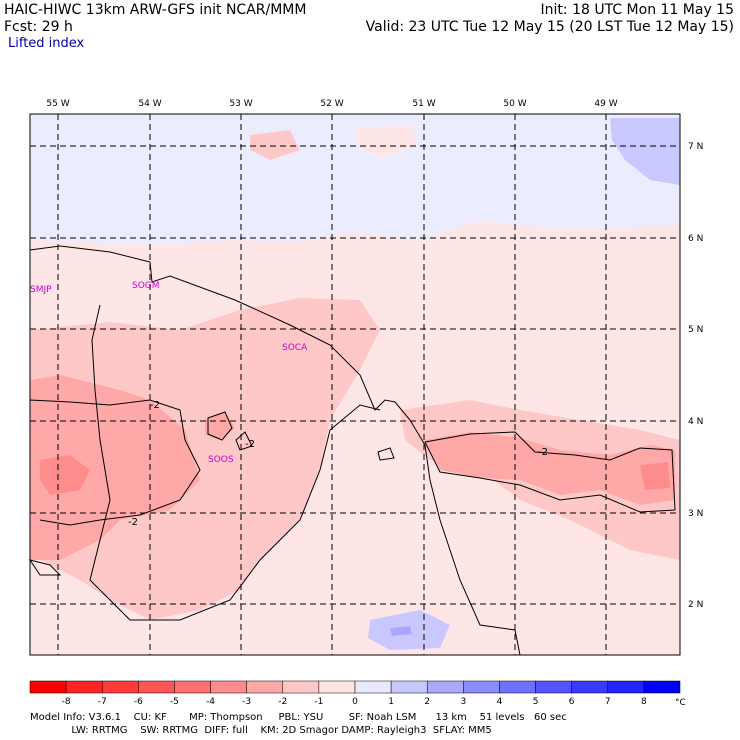 The image size is (740, 740). I want to click on colorbar-tick-label: 1, so click(391, 702).